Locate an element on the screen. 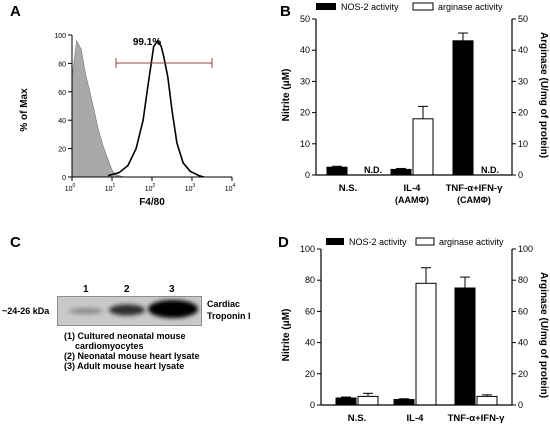 This screenshot has width=550, height=429. panel-b-legend: NOS-2 activity arginase activity is located at coordinates (409, 7).